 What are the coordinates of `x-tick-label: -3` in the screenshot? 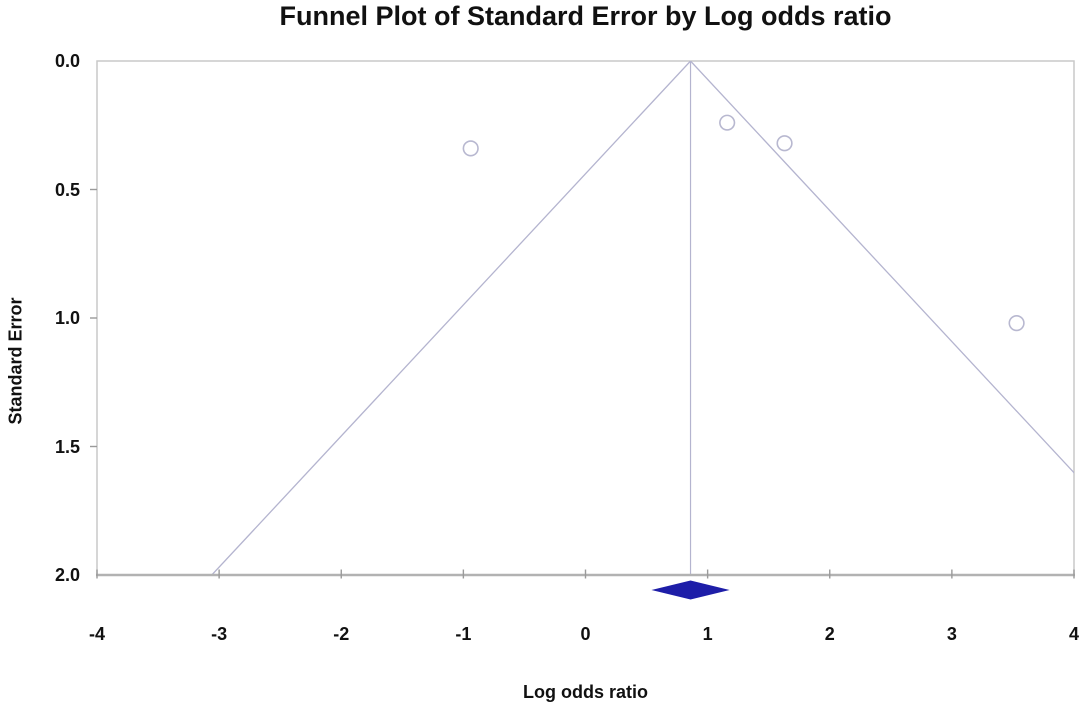 It's located at (219, 634).